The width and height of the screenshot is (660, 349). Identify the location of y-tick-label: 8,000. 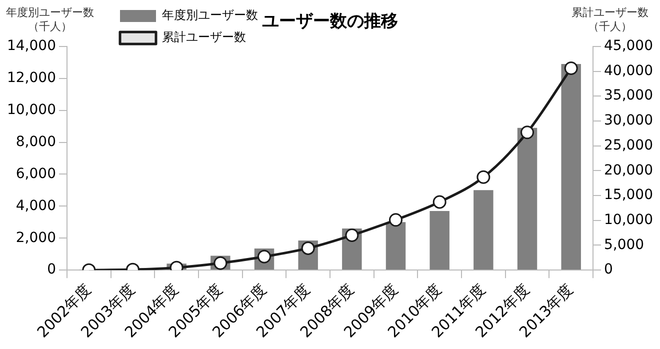
(36, 142).